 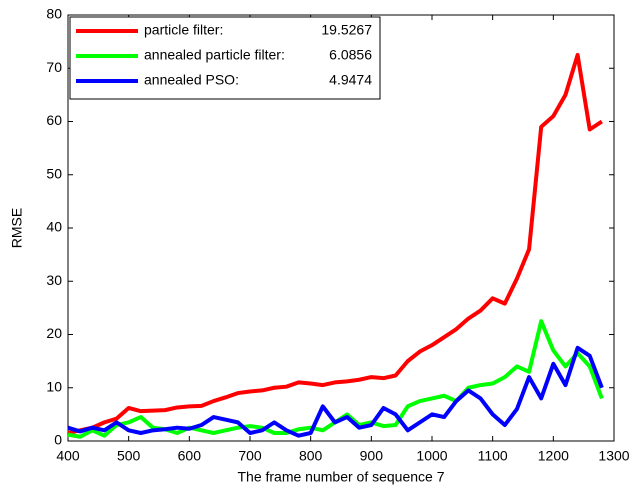 I want to click on y-tick-label: 80, so click(x=54, y=14).